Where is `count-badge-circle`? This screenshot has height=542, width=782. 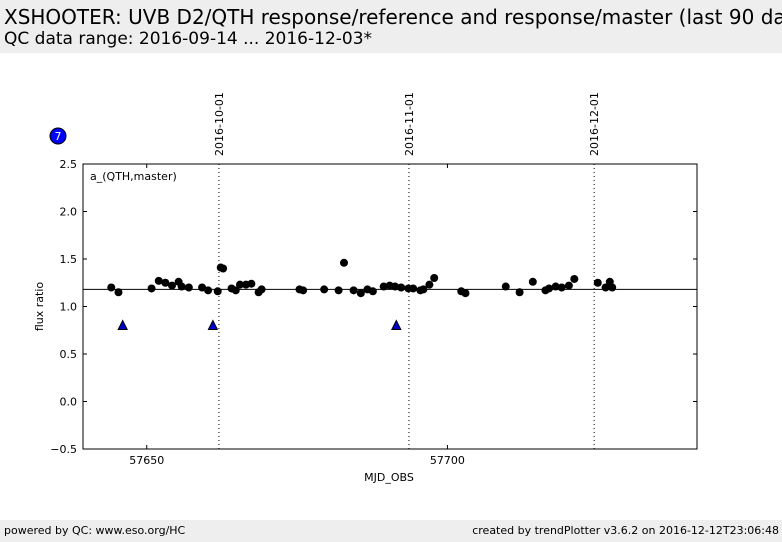
count-badge-circle is located at coordinates (58, 136).